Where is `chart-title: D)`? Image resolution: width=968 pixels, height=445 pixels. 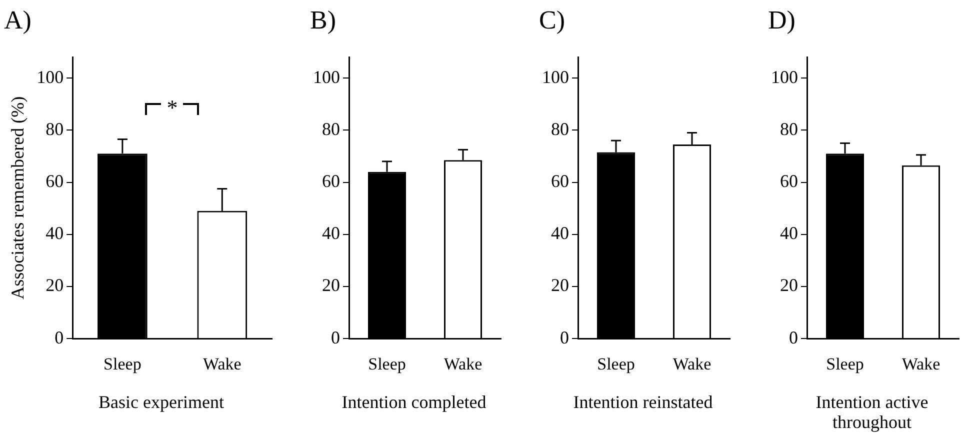 chart-title: D) is located at coordinates (782, 19).